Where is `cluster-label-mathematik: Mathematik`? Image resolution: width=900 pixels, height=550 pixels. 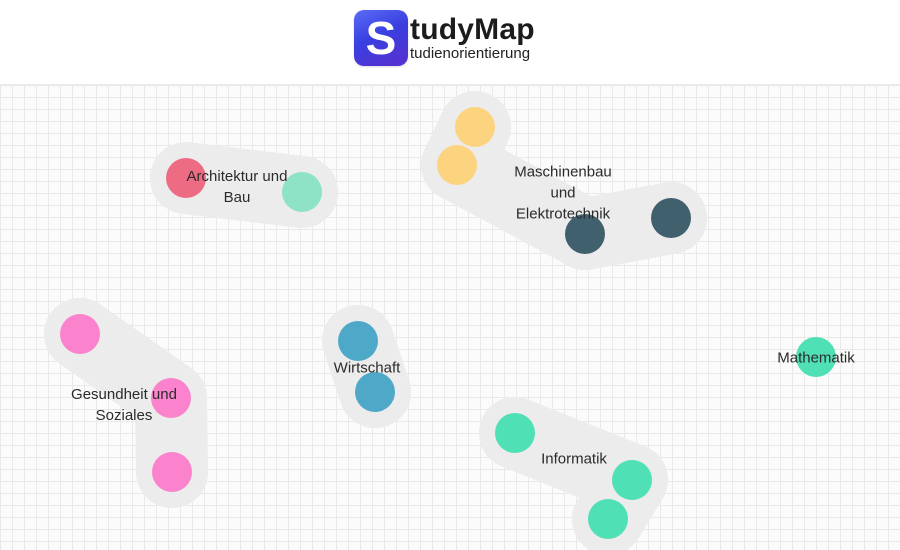 cluster-label-mathematik: Mathematik is located at coordinates (816, 358).